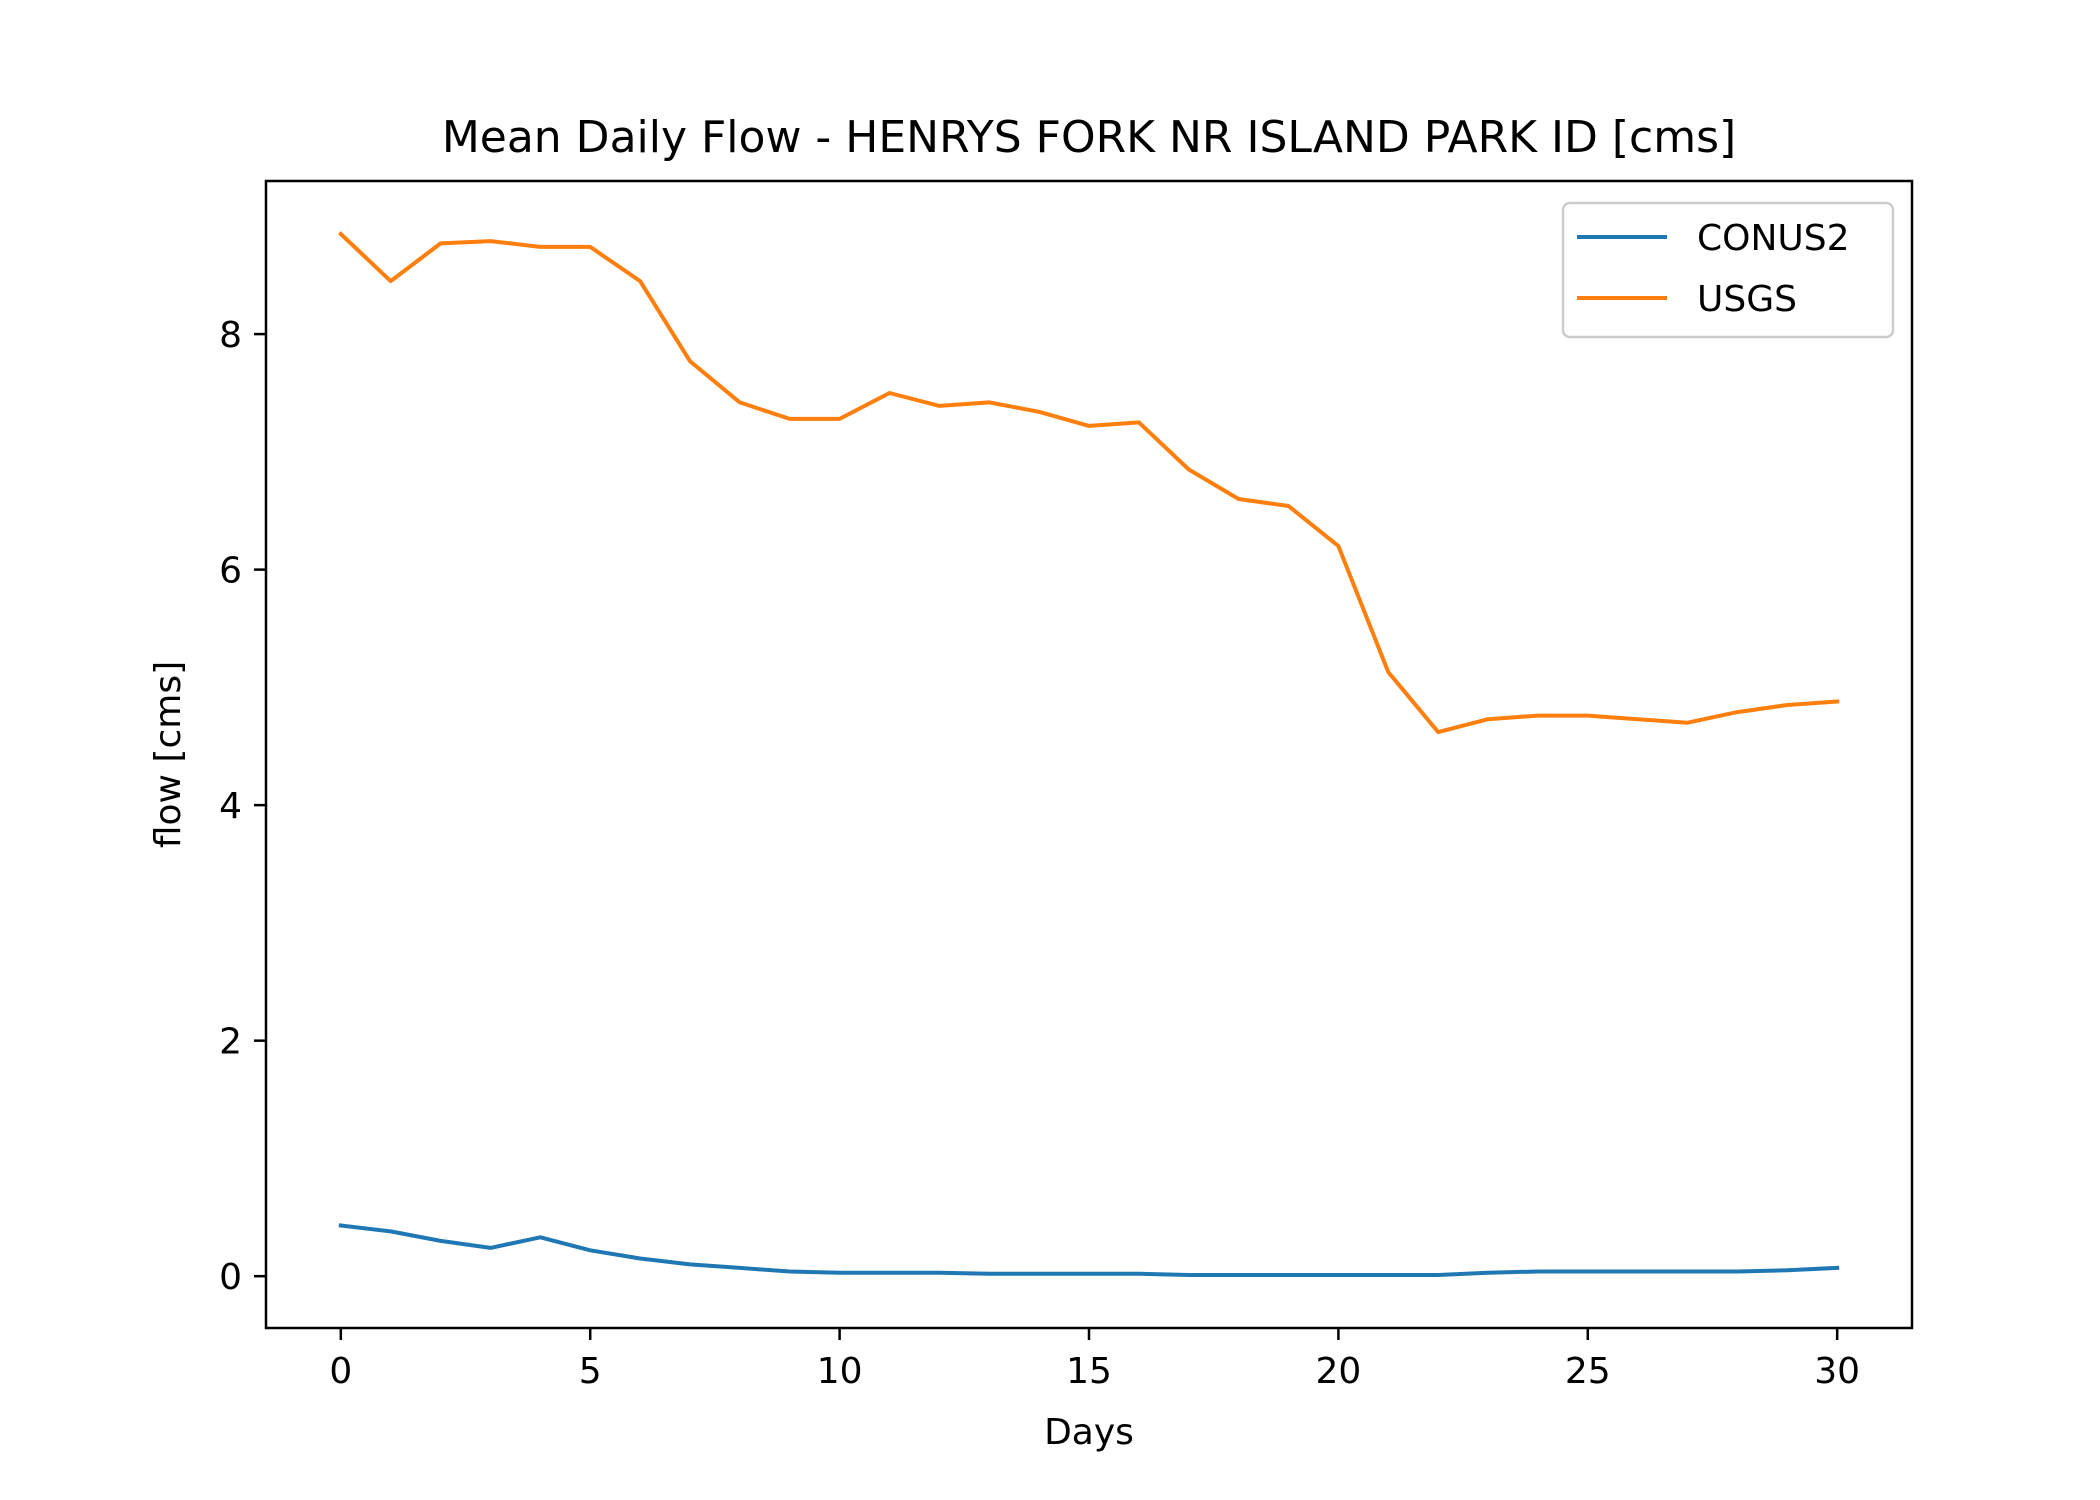 This screenshot has width=2100, height=1500. What do you see at coordinates (230, 571) in the screenshot?
I see `y-tick-label: 6` at bounding box center [230, 571].